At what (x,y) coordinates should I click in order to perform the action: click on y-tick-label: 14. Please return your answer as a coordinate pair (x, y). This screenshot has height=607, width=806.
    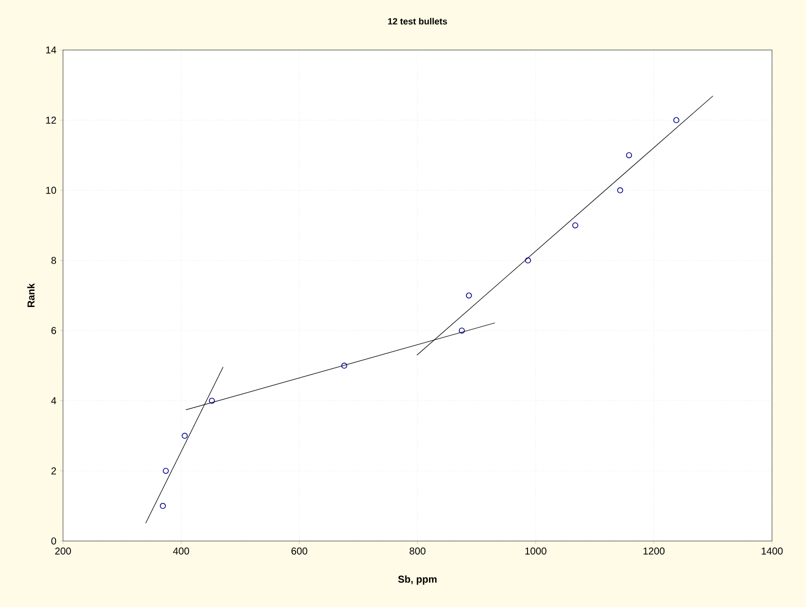
    Looking at the image, I should click on (51, 50).